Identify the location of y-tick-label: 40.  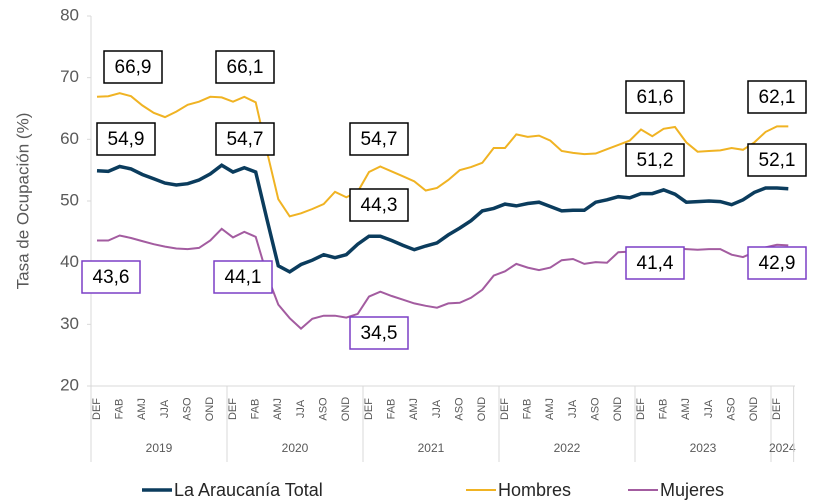
(69, 261).